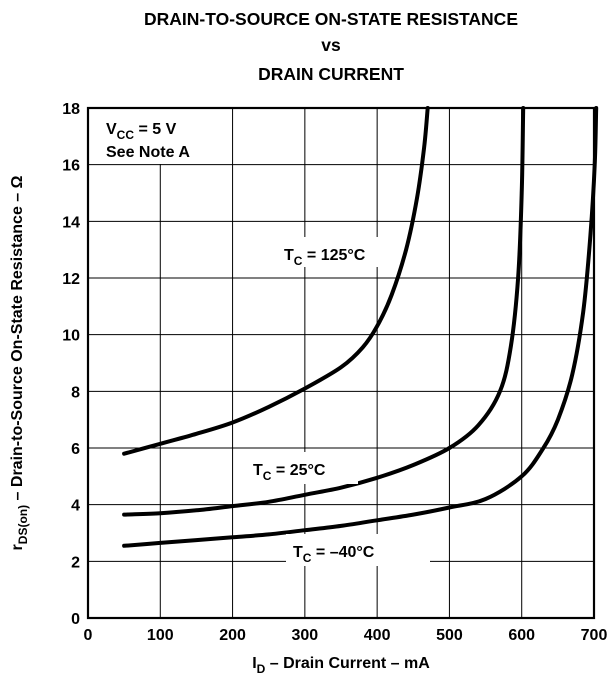 This screenshot has height=679, width=612. What do you see at coordinates (71, 222) in the screenshot?
I see `y-tick-label: 14` at bounding box center [71, 222].